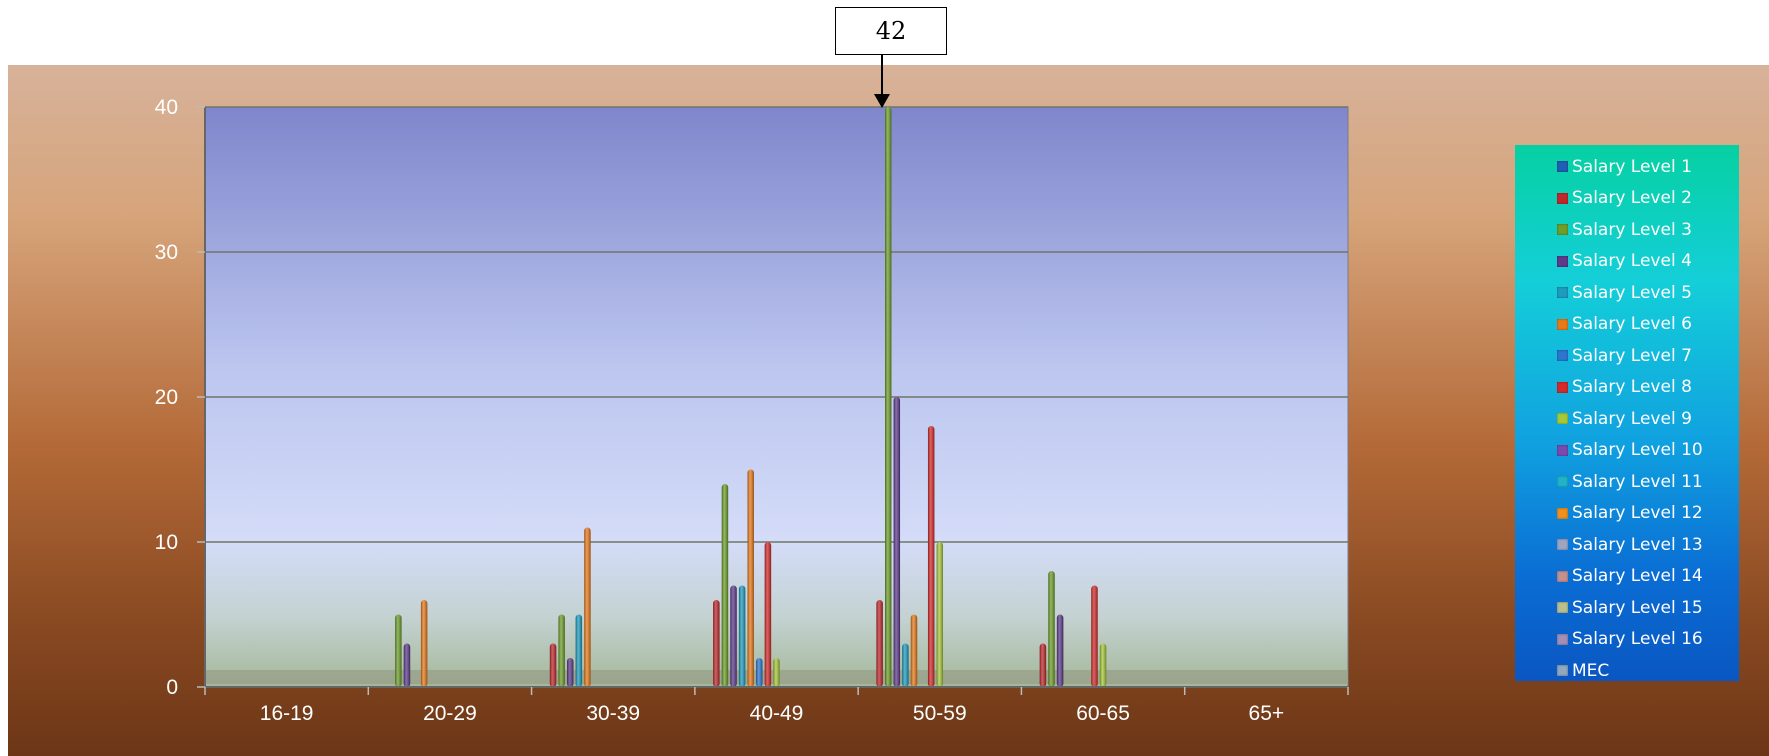 Image resolution: width=1769 pixels, height=756 pixels. Describe the element at coordinates (1637, 608) in the screenshot. I see `legend-label: Salary Level 15` at that location.